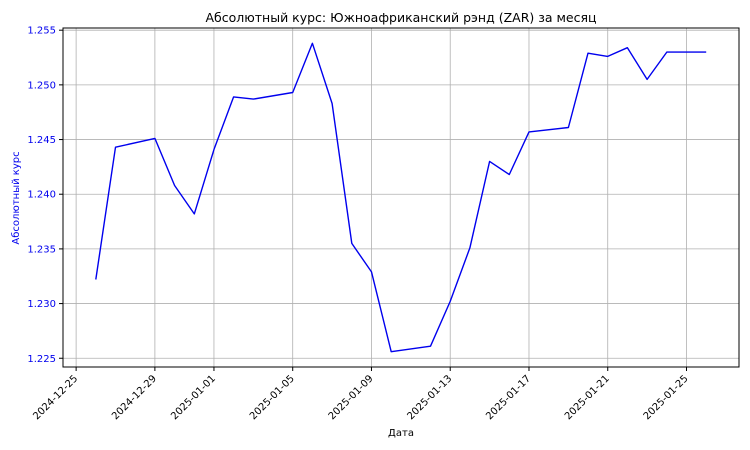 The width and height of the screenshot is (750, 450). Describe the element at coordinates (272, 397) in the screenshot. I see `x-tick-label: 2025-01-05` at that location.